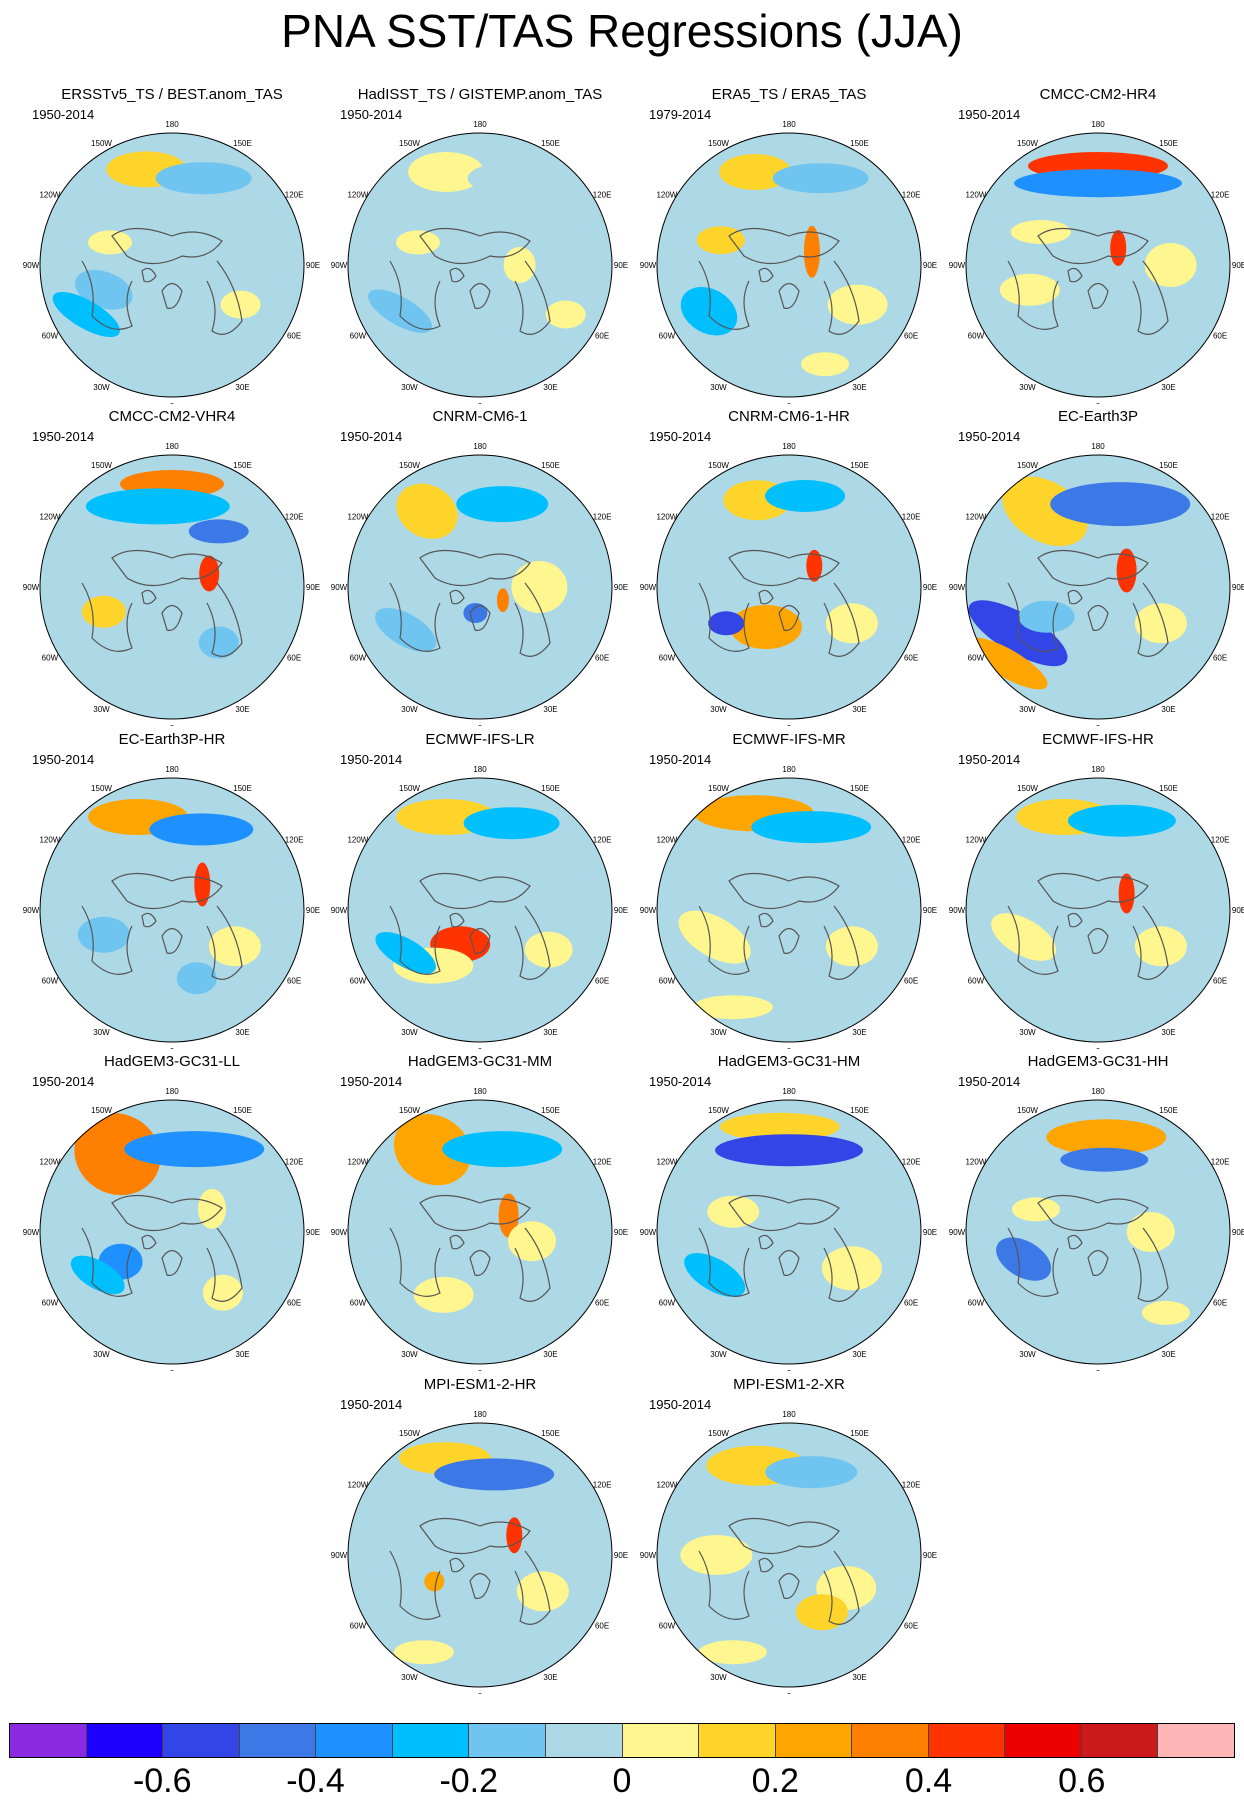  What do you see at coordinates (339, 1555) in the screenshot?
I see `longitude-label: 90W` at bounding box center [339, 1555].